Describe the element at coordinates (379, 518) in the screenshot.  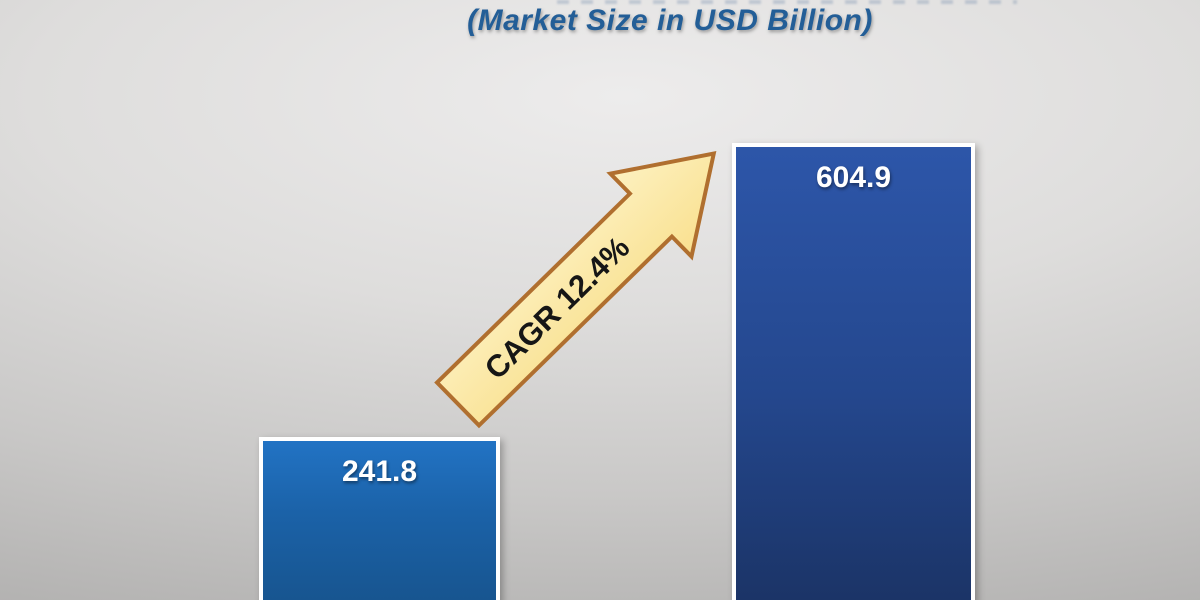
I see `bar-period-start: 241.8` at that location.